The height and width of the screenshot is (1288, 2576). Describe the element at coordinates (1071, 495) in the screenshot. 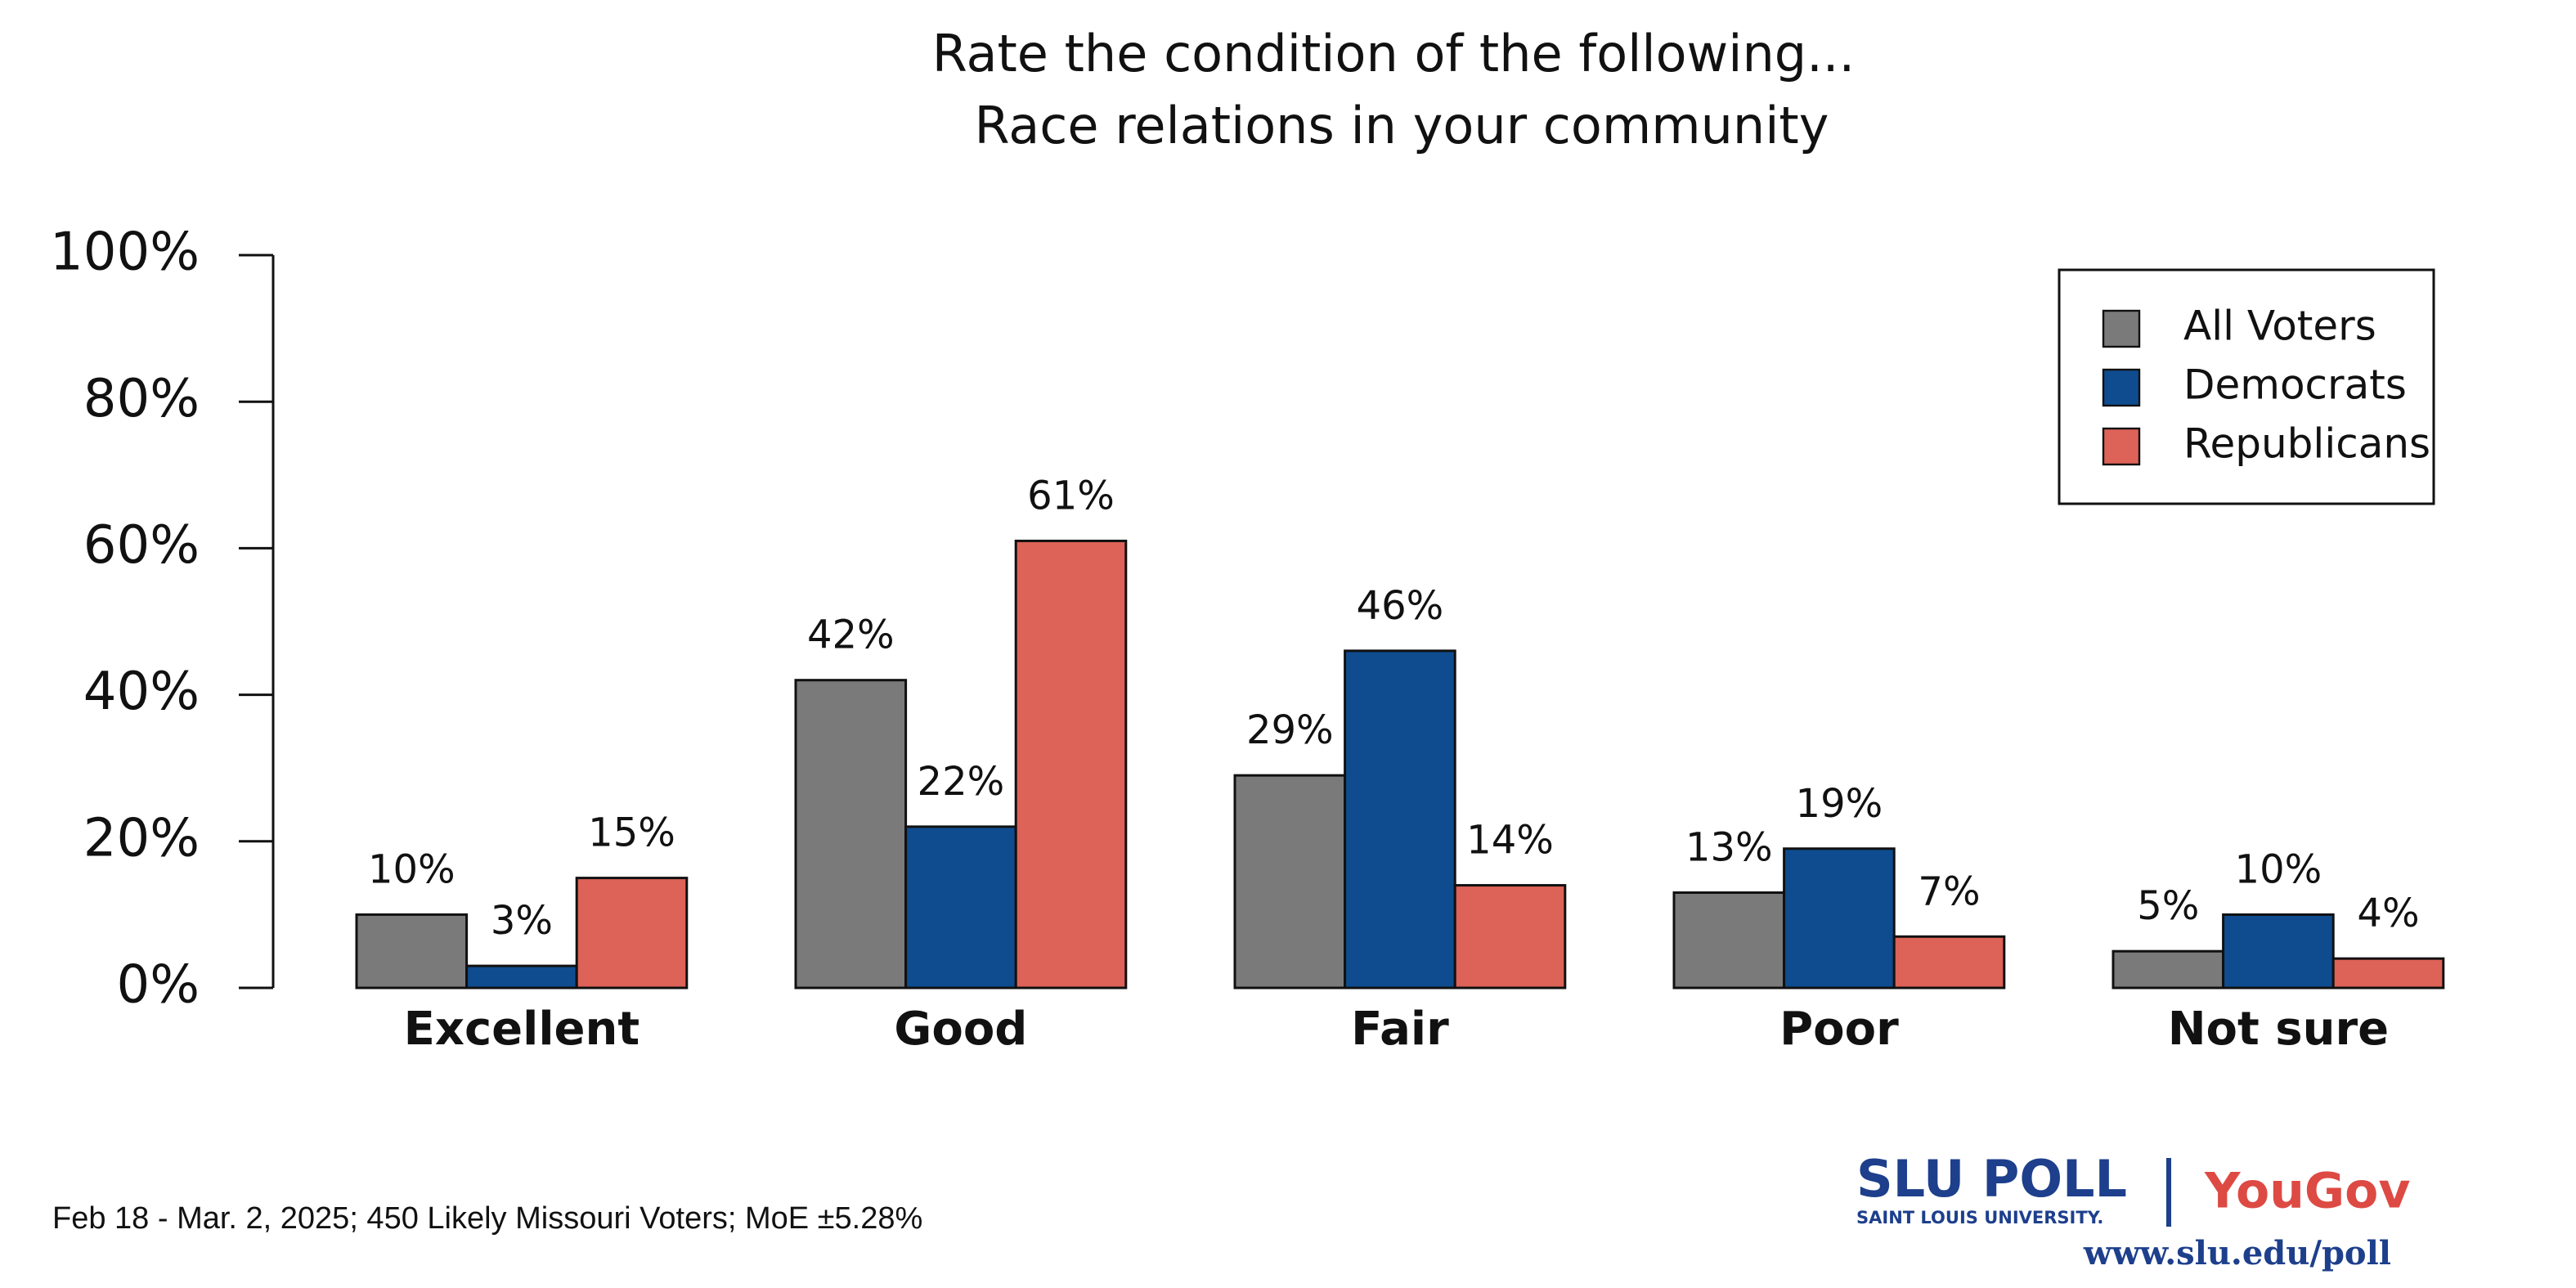

I see `value-label: 61%` at that location.